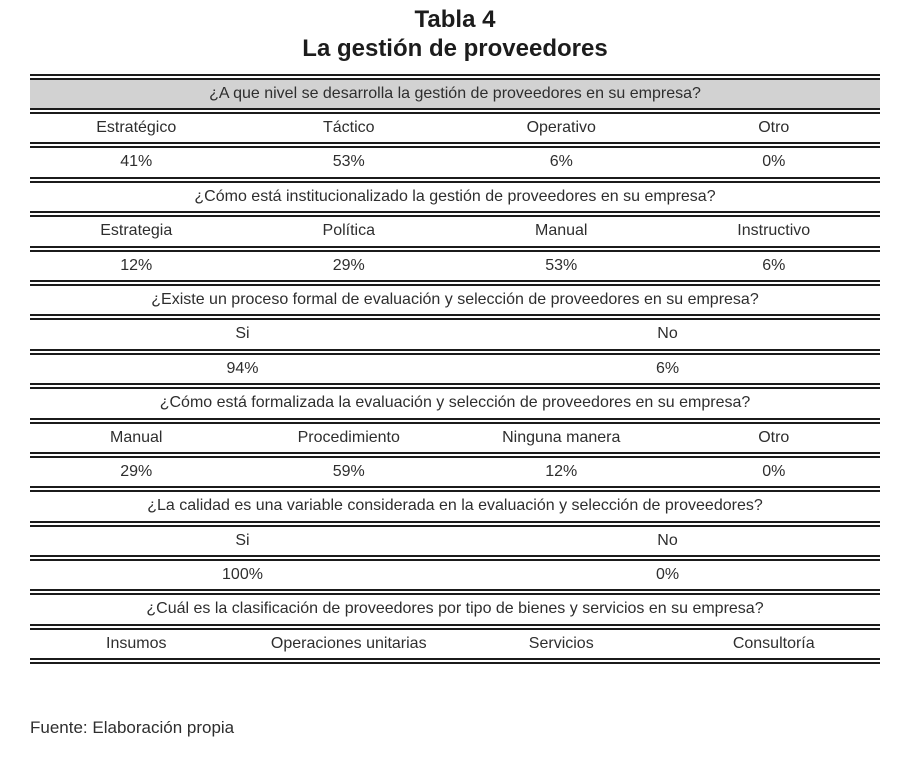 This screenshot has height=769, width=910. Describe the element at coordinates (348, 473) in the screenshot. I see `value-cell: 59%` at that location.